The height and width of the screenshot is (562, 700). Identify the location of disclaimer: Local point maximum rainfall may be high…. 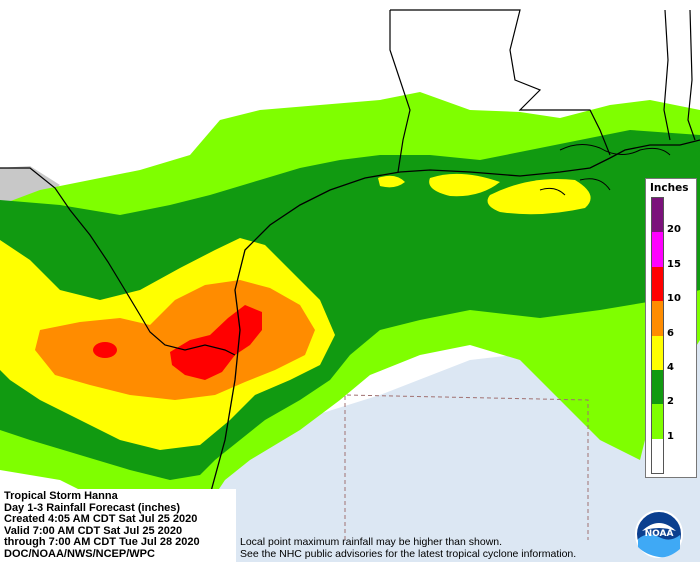
(430, 548).